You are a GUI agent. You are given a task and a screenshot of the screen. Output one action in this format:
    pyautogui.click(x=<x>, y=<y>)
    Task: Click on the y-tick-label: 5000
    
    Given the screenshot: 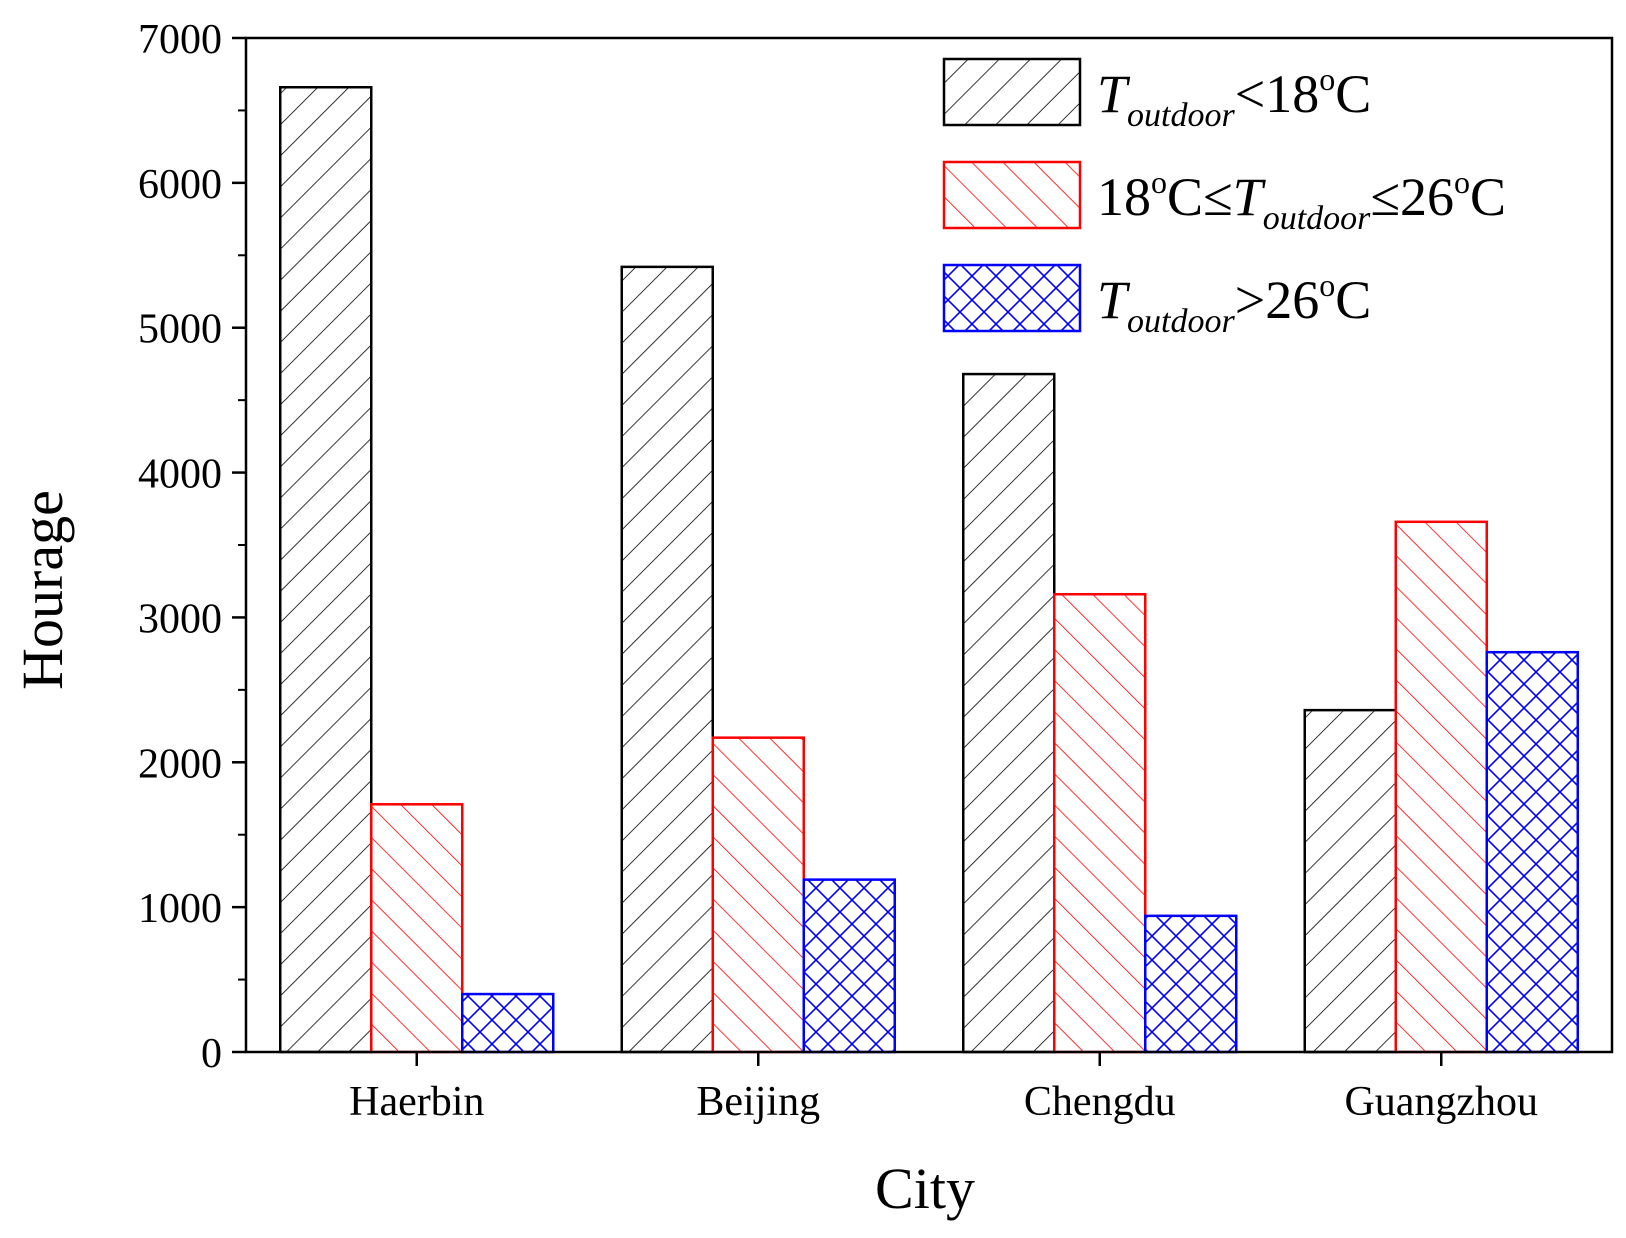 What is the action you would take?
    pyautogui.click(x=180, y=330)
    